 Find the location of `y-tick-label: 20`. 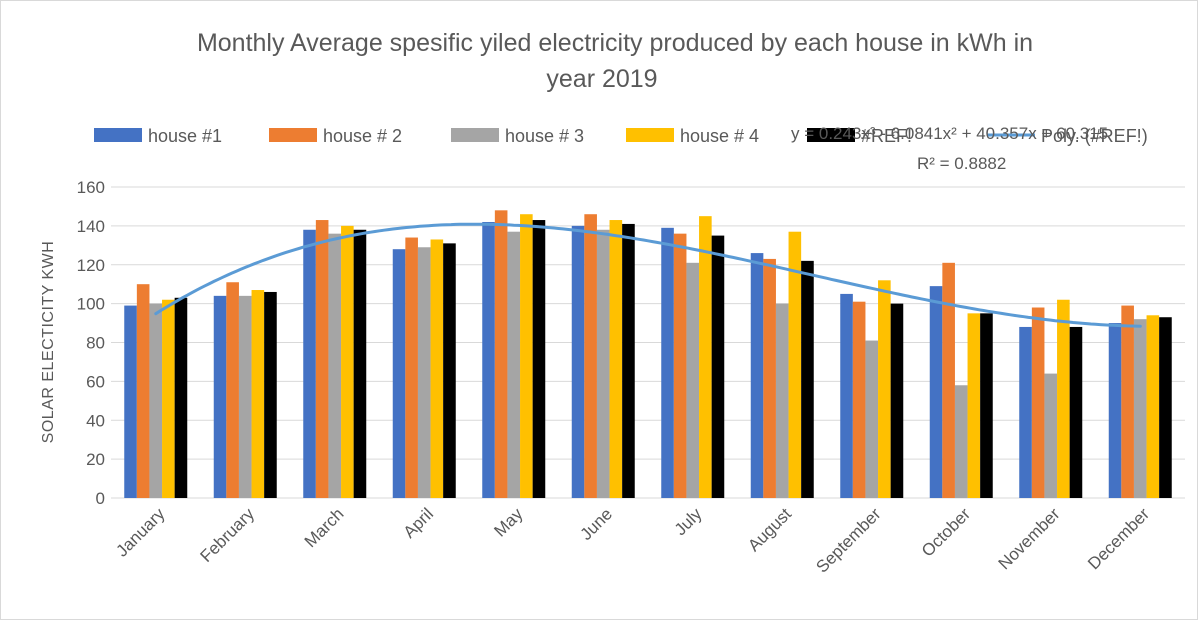

y-tick-label: 20 is located at coordinates (95, 459).